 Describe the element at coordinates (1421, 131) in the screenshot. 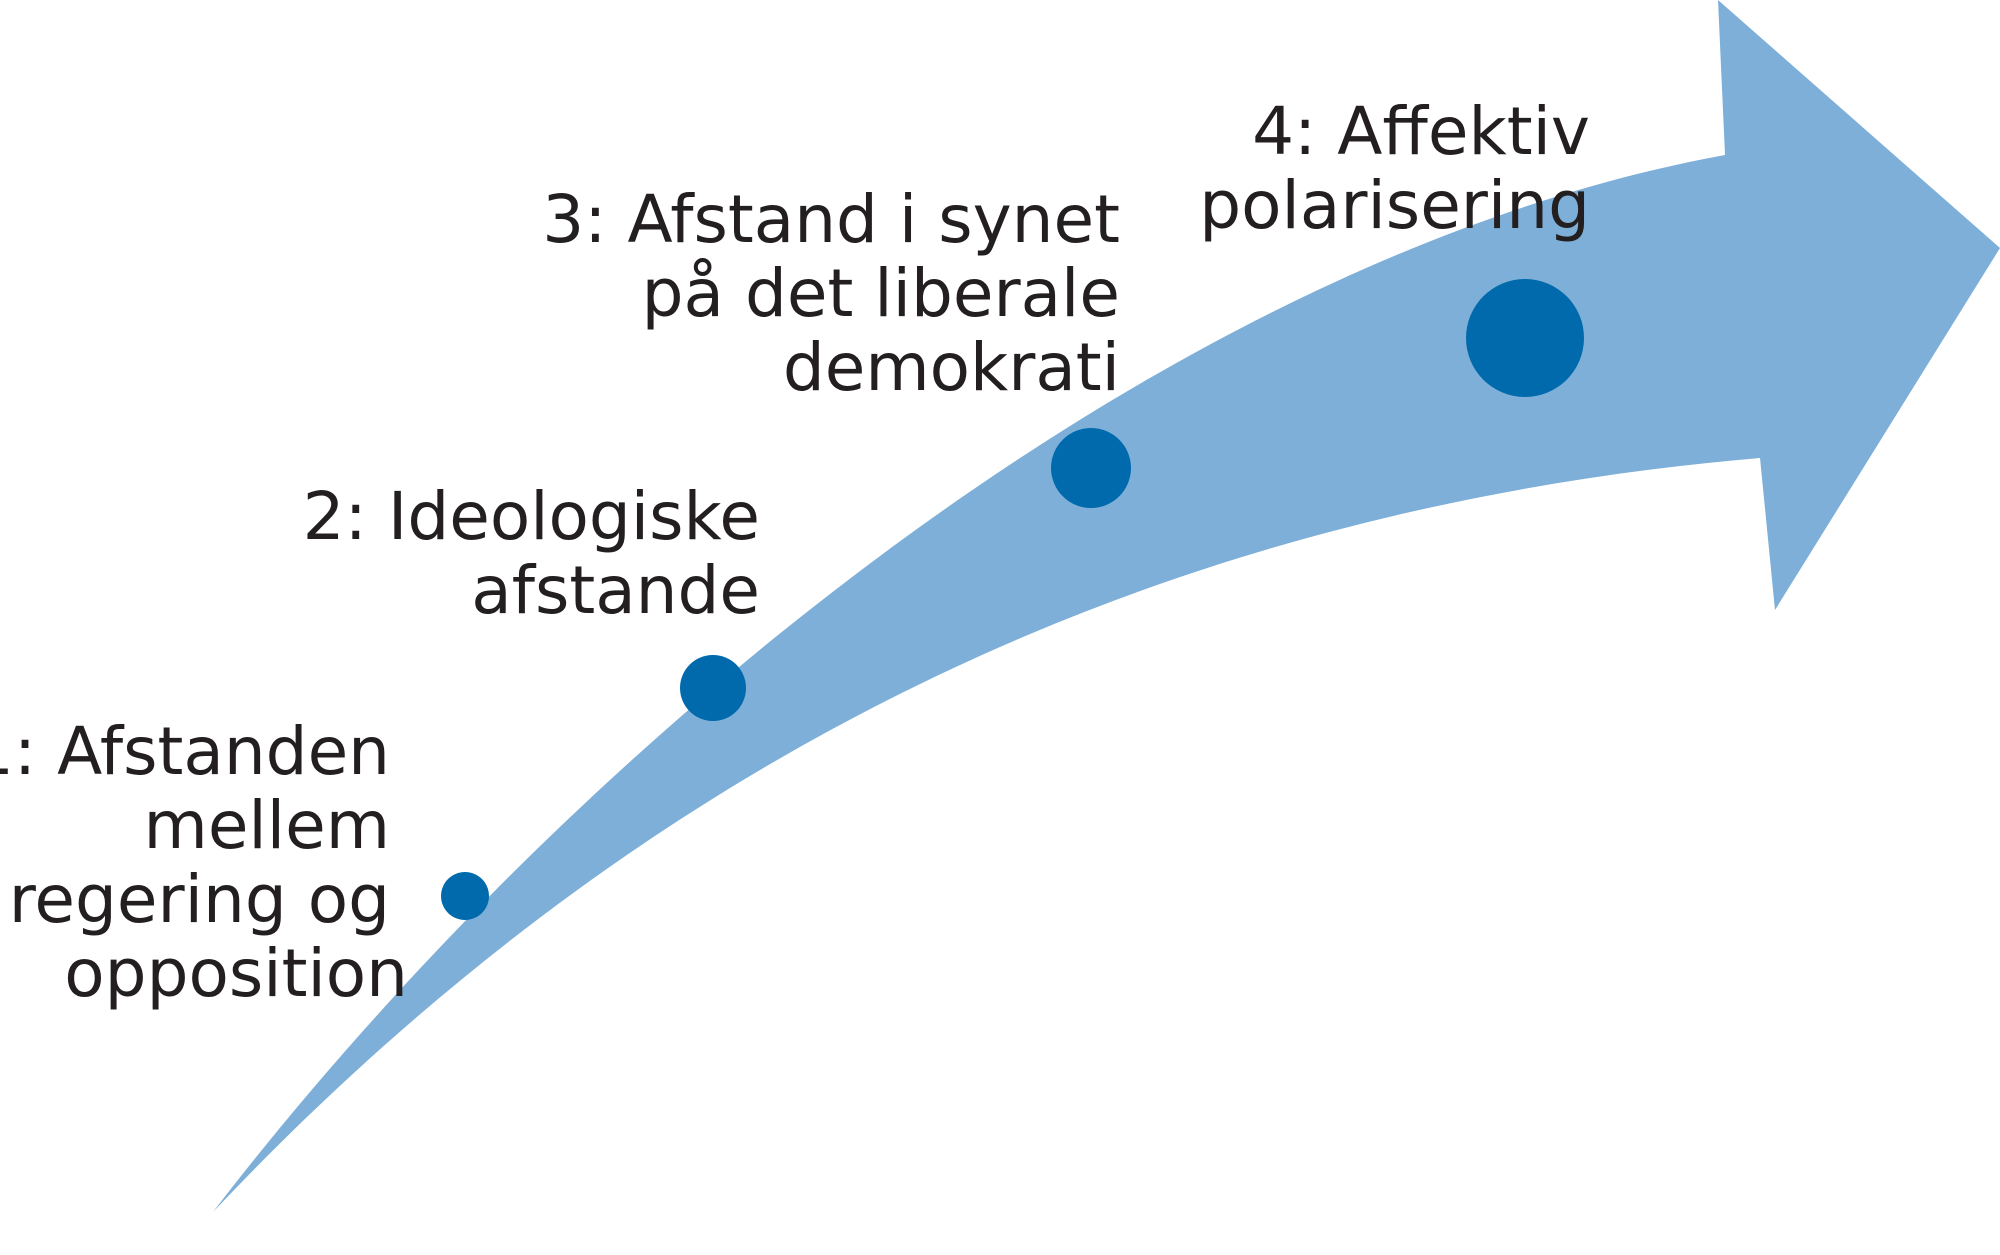

I see `step-4-line-1: 4: Affektiv` at that location.